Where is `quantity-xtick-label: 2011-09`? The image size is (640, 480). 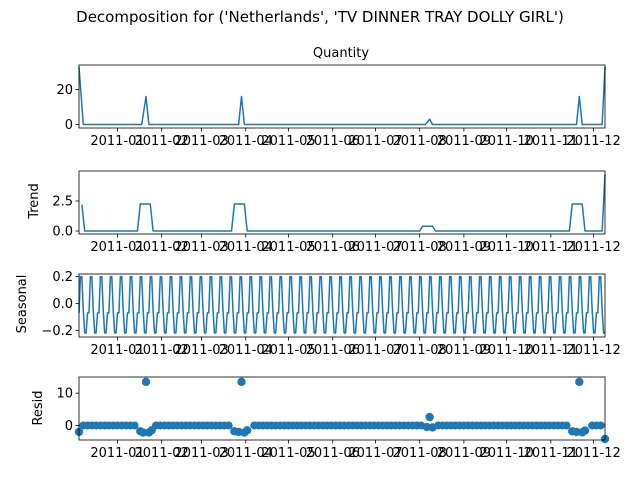 quantity-xtick-label: 2011-09 is located at coordinates (464, 141).